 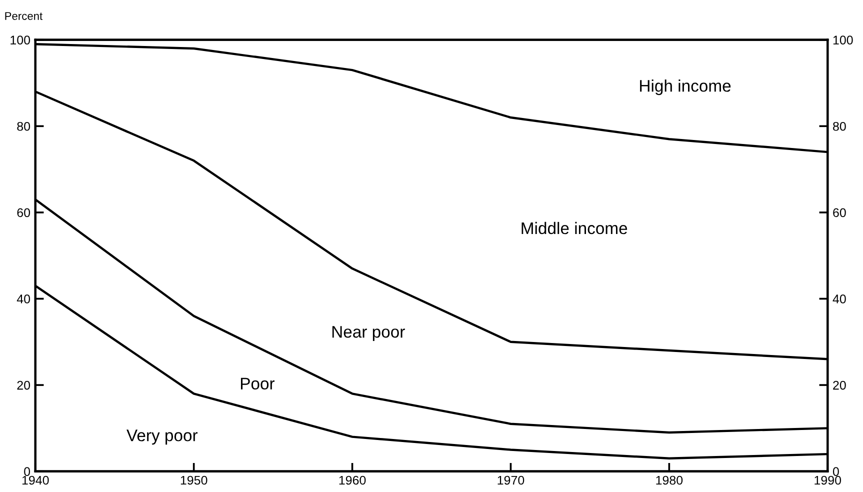 What do you see at coordinates (839, 299) in the screenshot?
I see `y2-tick-label: 40` at bounding box center [839, 299].